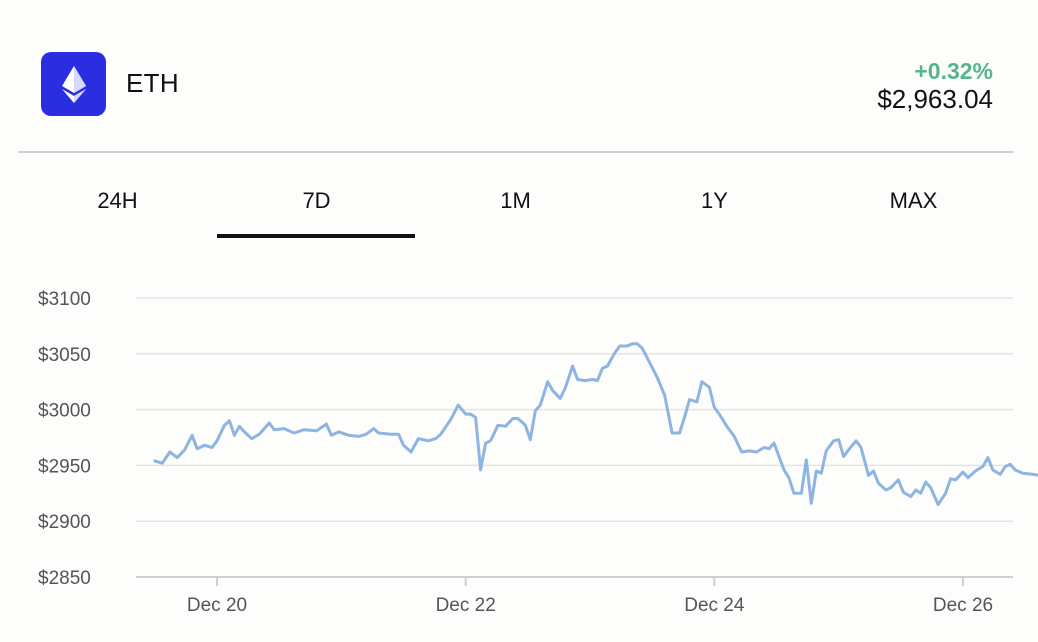 This screenshot has height=642, width=1038. Describe the element at coordinates (64, 466) in the screenshot. I see `y-axis-tick-label: $2950` at that location.